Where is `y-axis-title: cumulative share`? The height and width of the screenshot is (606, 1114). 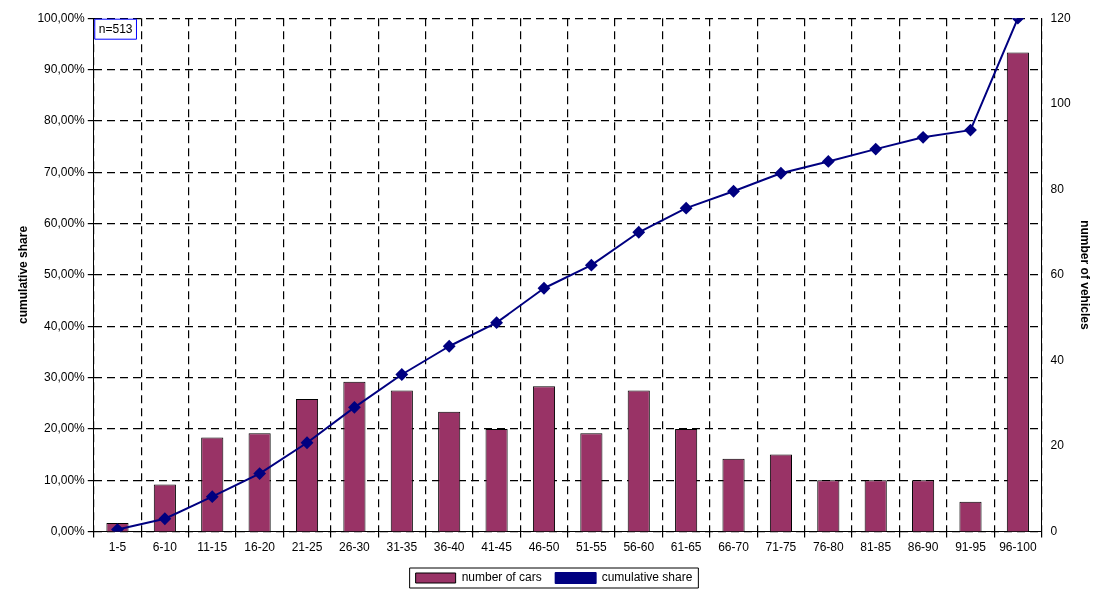 y-axis-title: cumulative share is located at coordinates (22, 274).